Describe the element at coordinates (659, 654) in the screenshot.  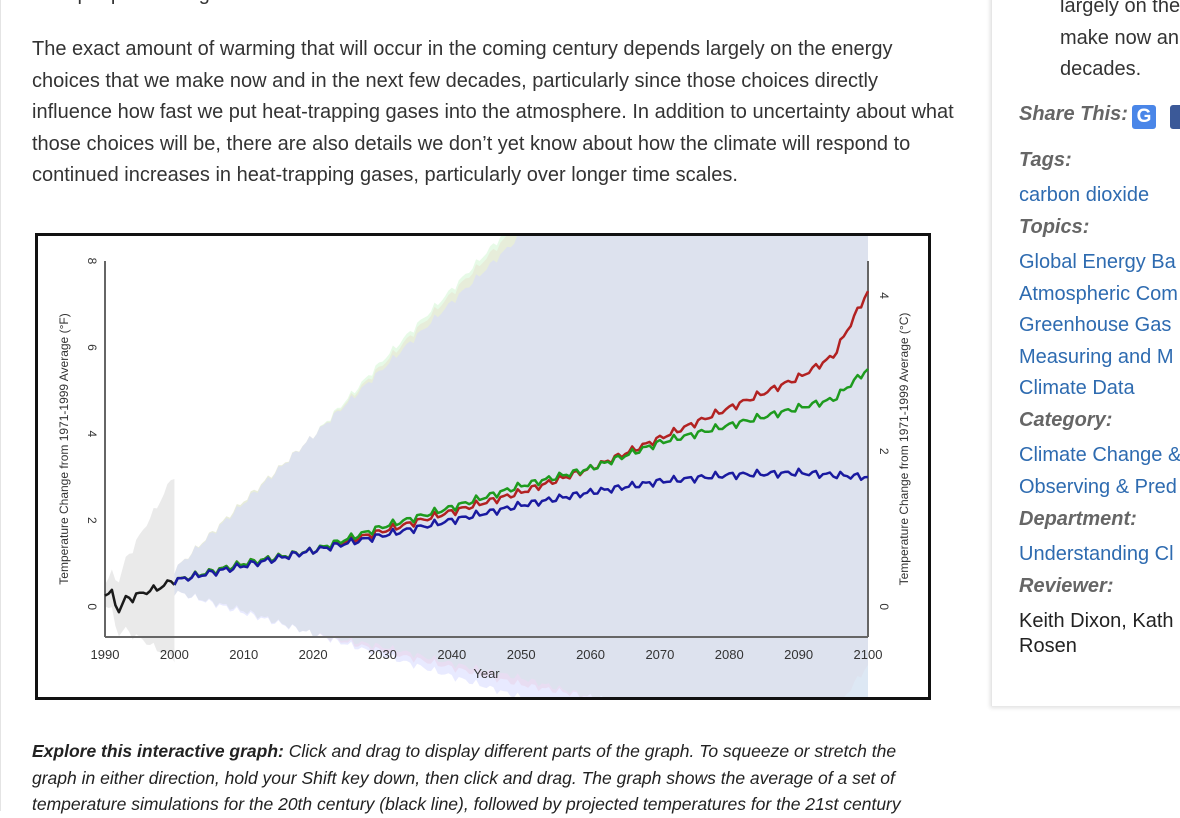
I see `x-tick-label: 2070` at that location.